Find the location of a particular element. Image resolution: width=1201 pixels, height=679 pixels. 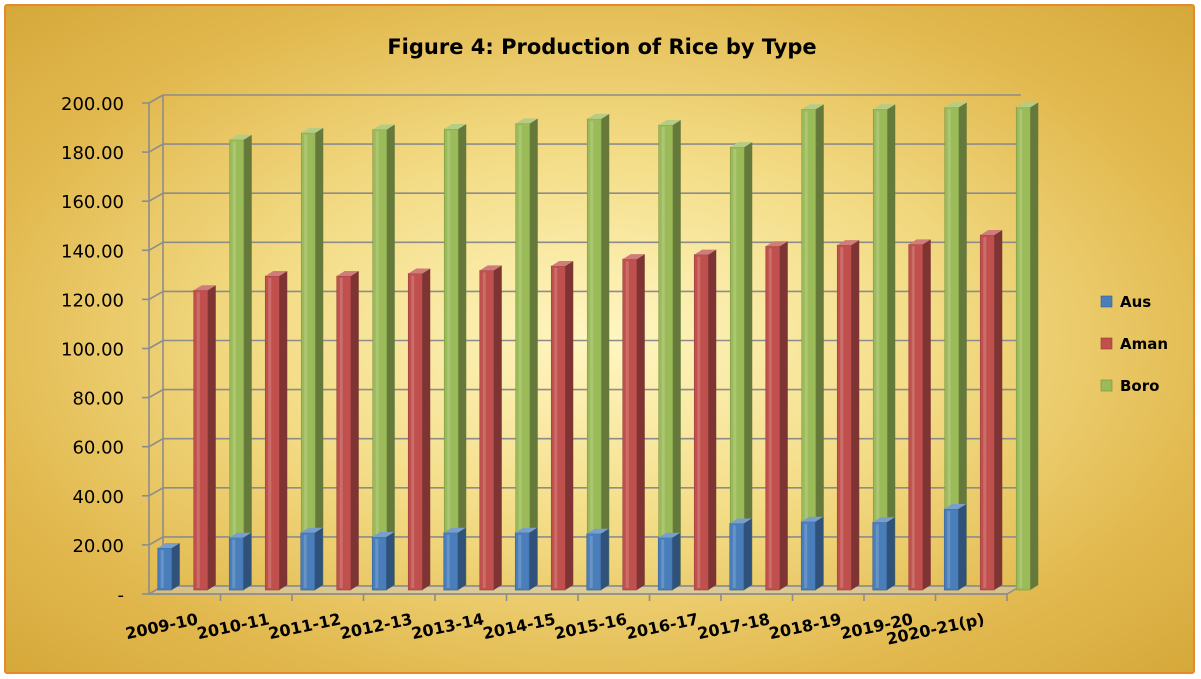

y-tick-label: 160.00 is located at coordinates (92, 202).